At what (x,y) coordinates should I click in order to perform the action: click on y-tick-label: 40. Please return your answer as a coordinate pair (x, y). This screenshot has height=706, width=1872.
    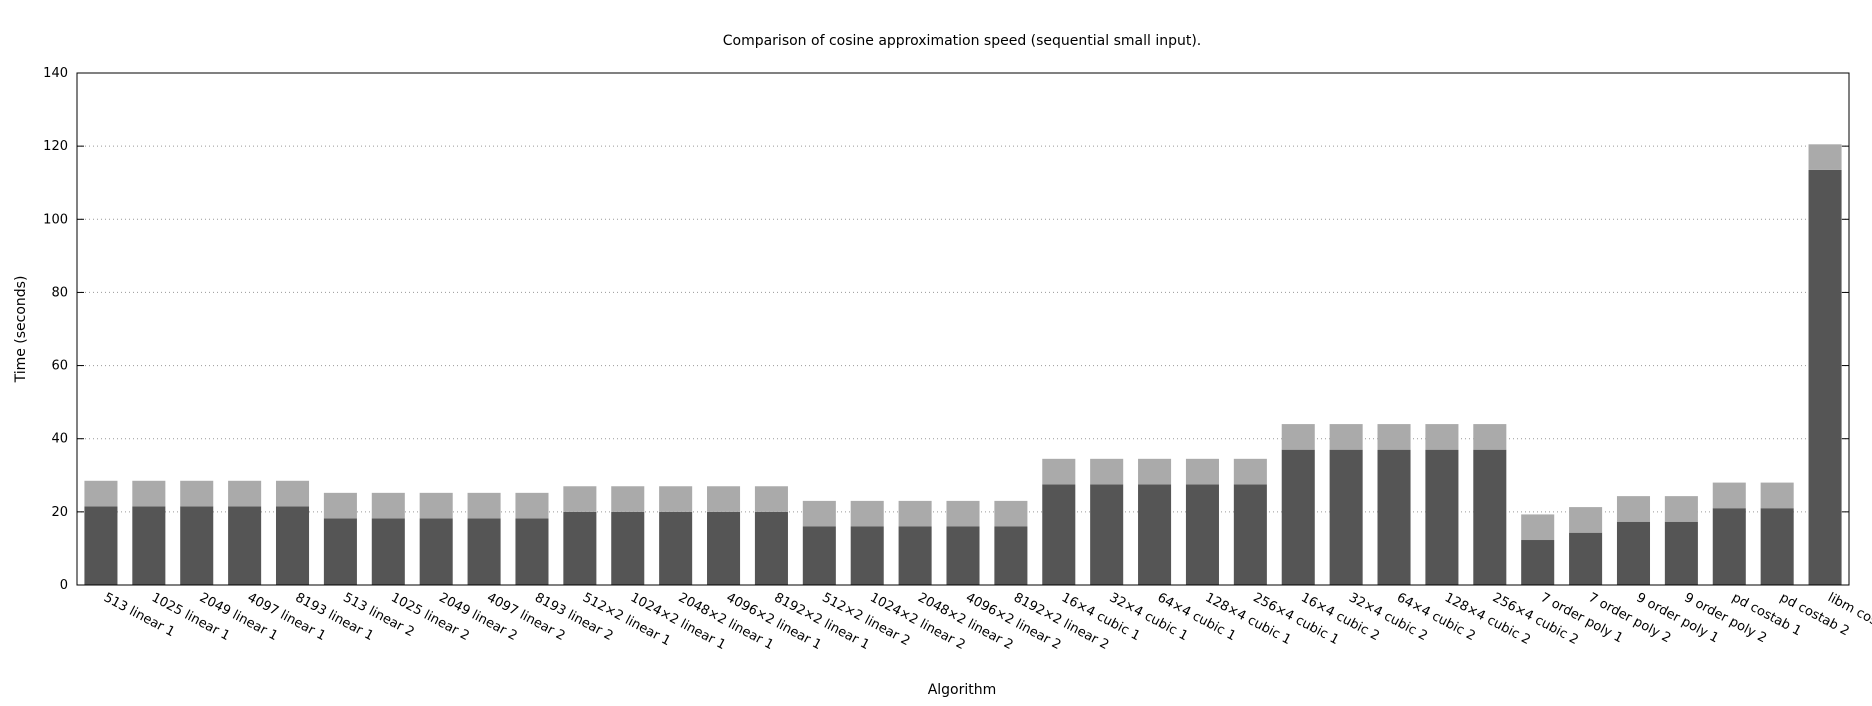
    Looking at the image, I should click on (59, 439).